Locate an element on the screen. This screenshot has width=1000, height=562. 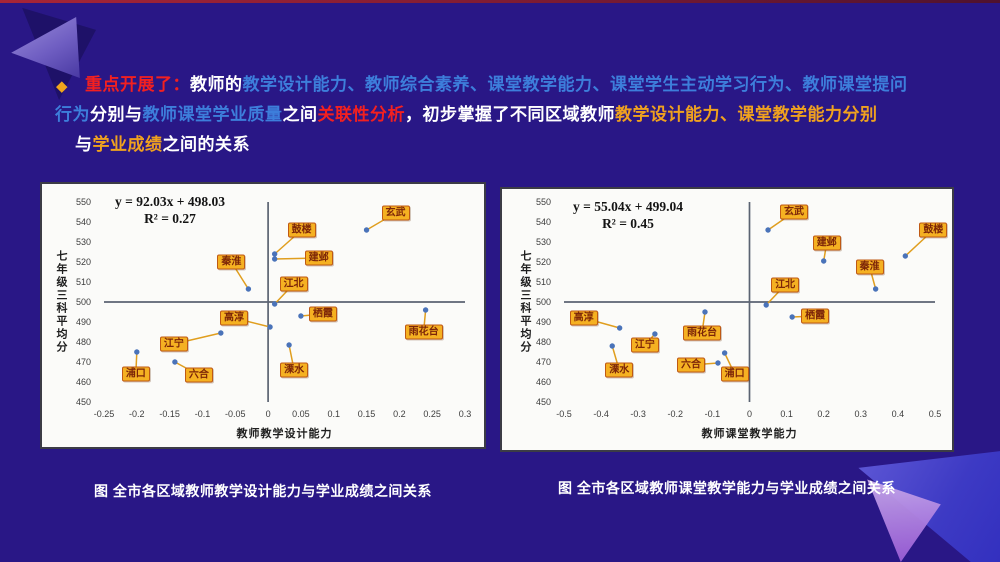
district-callout-label: 溧水 is located at coordinates (294, 370).